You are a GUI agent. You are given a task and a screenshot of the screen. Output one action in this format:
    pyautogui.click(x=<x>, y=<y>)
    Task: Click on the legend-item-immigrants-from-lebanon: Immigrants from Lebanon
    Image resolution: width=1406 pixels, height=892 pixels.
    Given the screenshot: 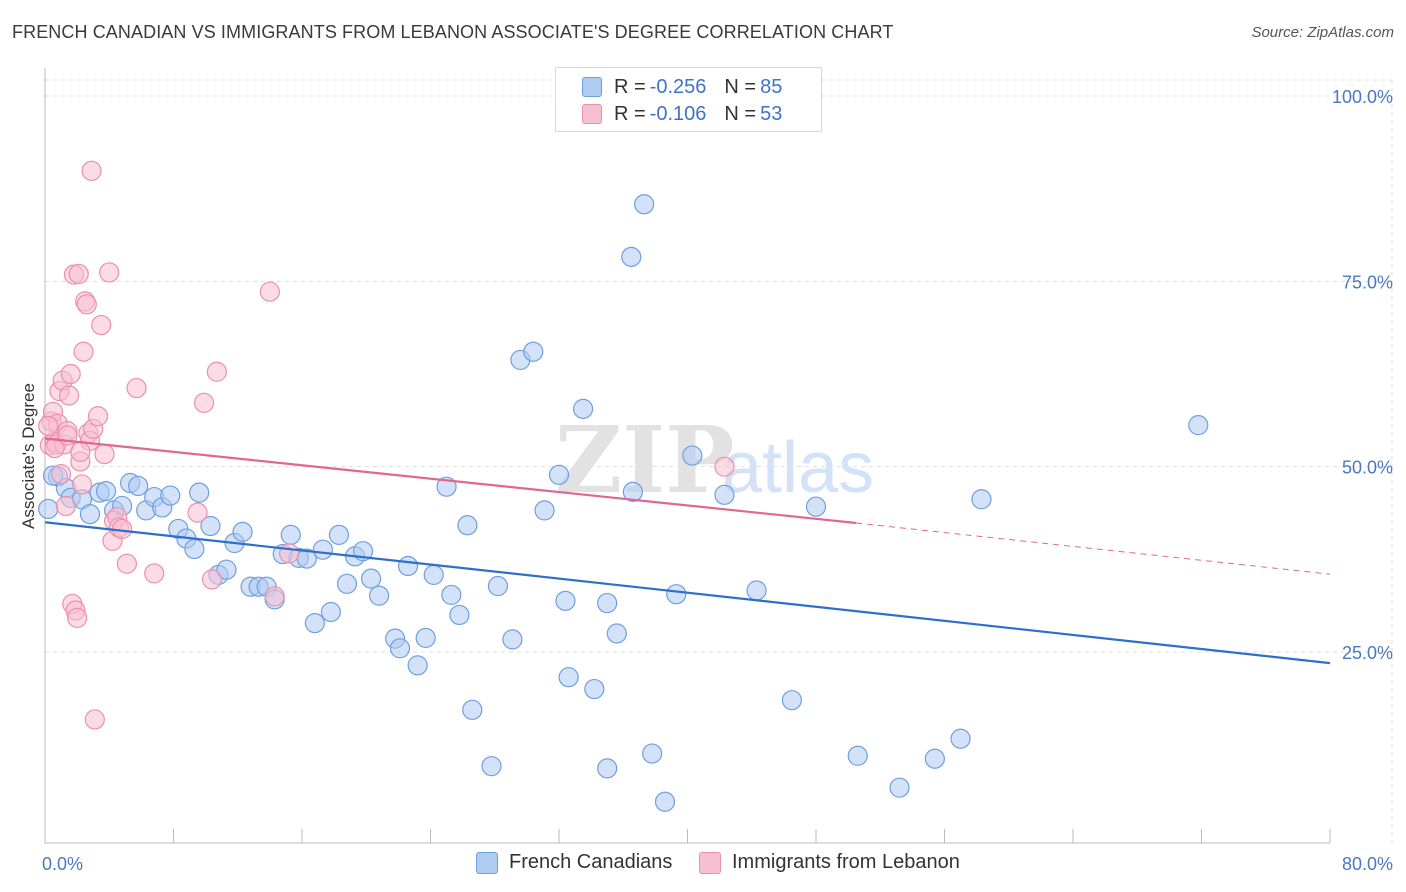 What is the action you would take?
    pyautogui.click(x=829, y=862)
    